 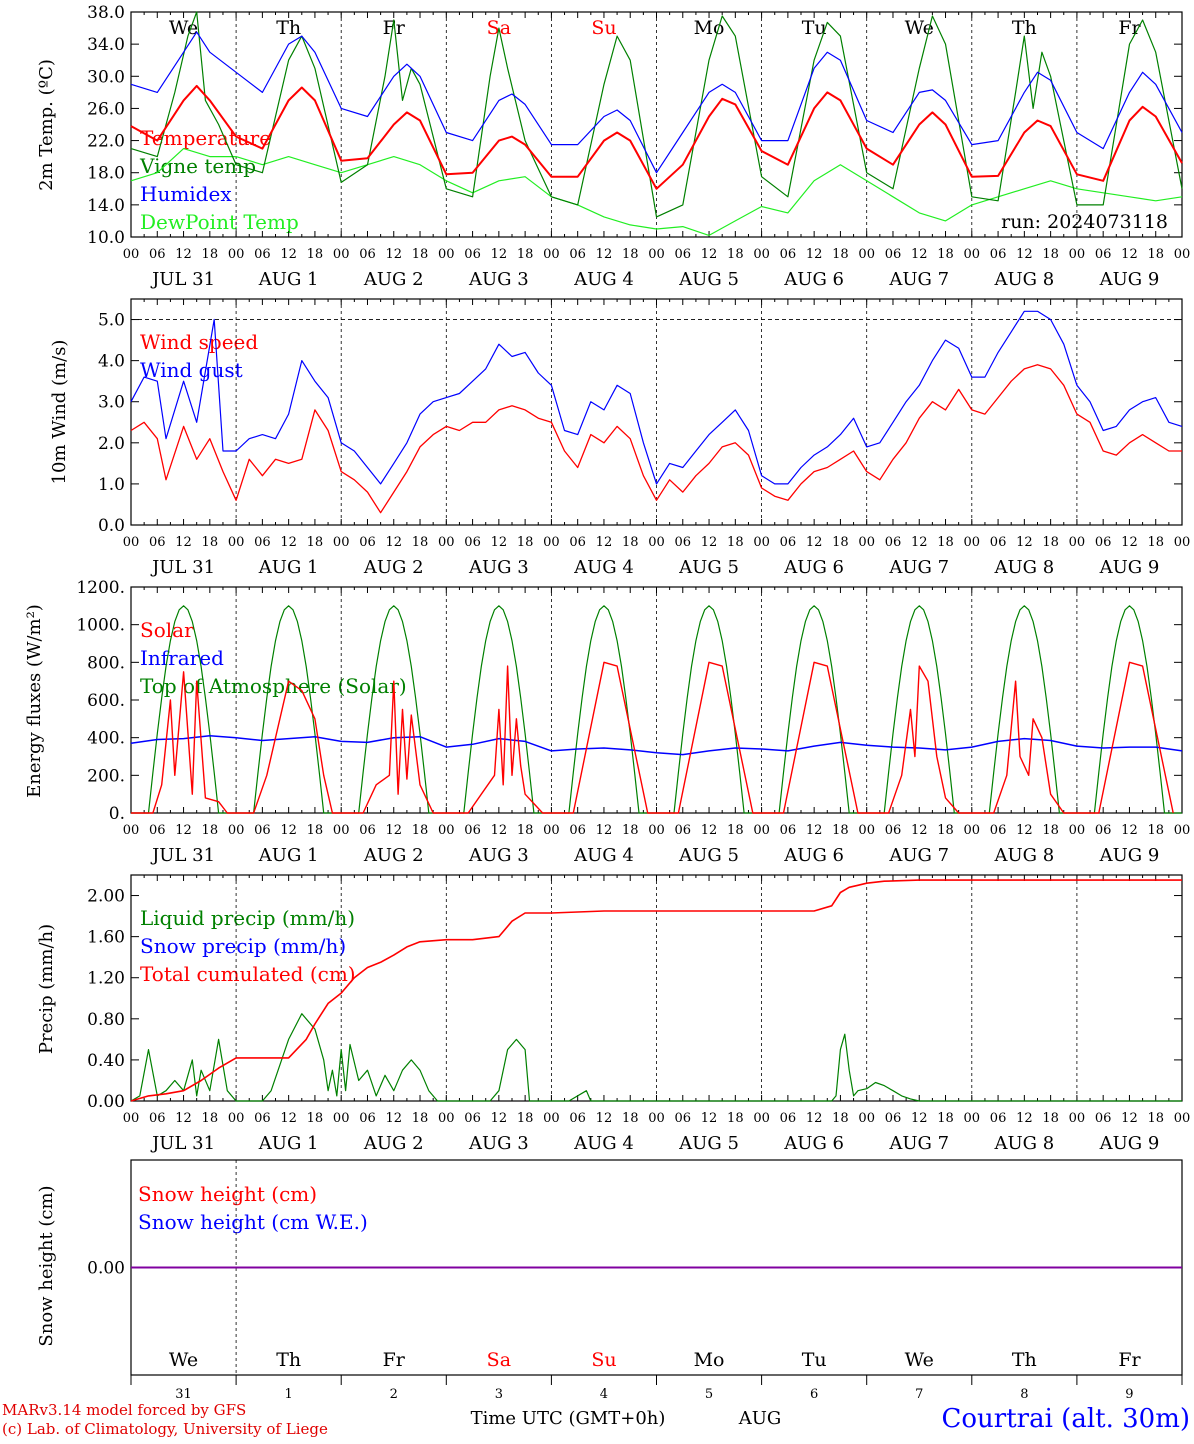 What do you see at coordinates (603, 855) in the screenshot?
I see `energy-date-label: AUG 4` at bounding box center [603, 855].